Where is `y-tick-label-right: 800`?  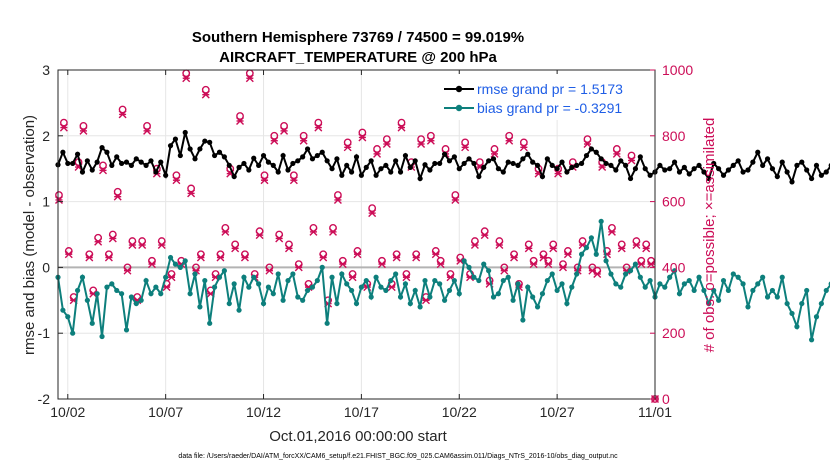
y-tick-label-right: 800 is located at coordinates (674, 136).